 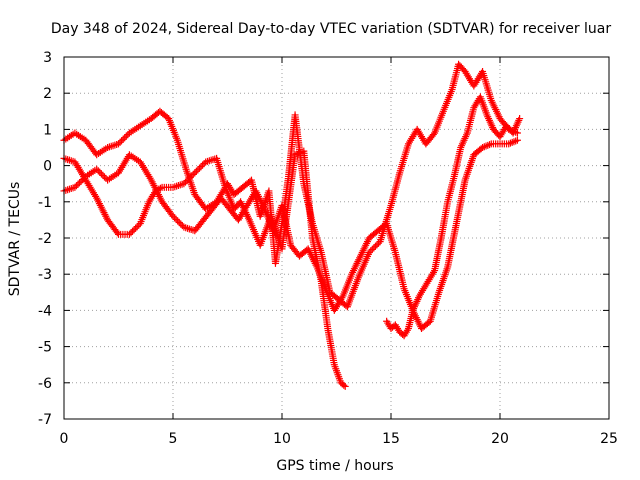 I want to click on x-tick-label: 10, so click(x=282, y=439).